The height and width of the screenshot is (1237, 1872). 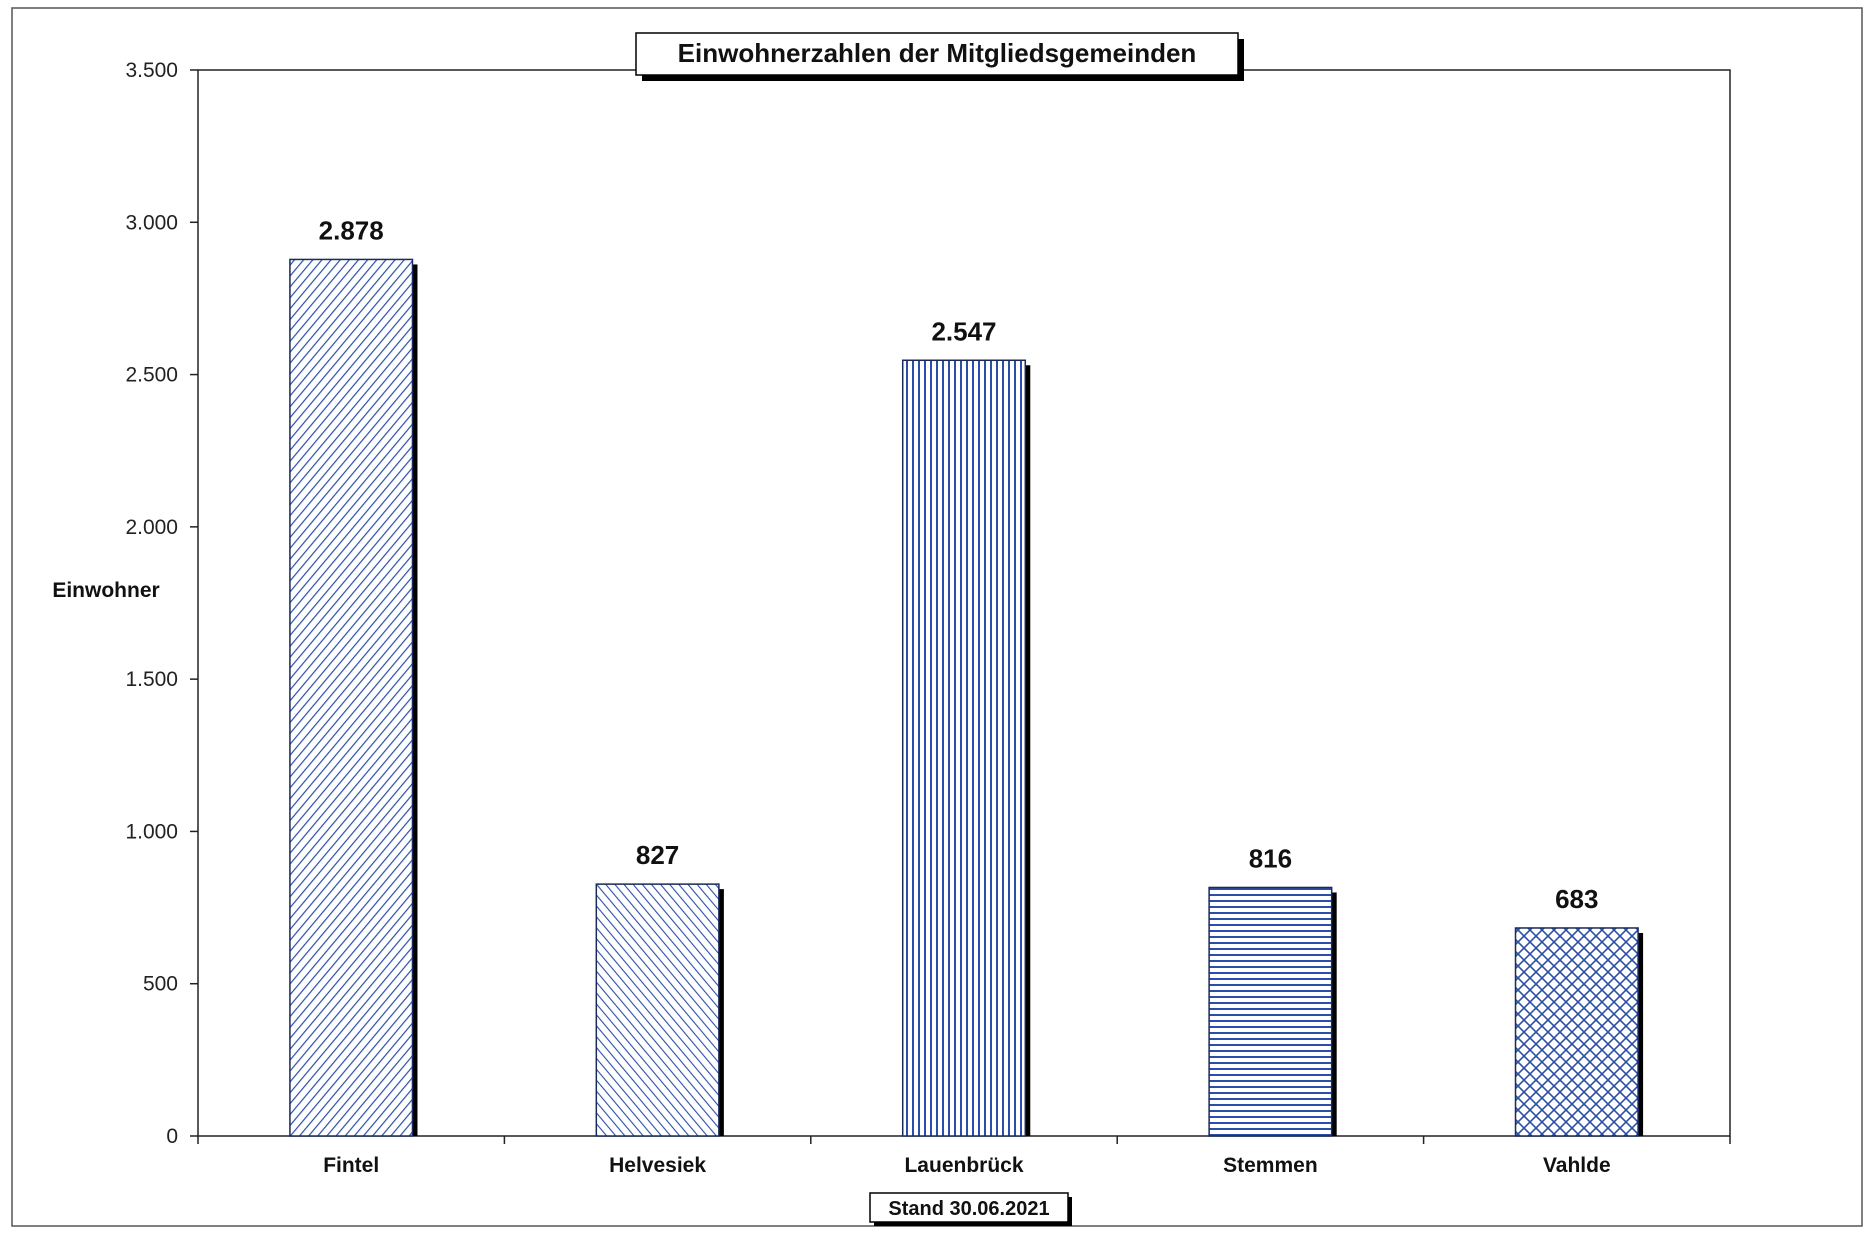 I want to click on x-tick-label: Stemmen, so click(x=1270, y=1165).